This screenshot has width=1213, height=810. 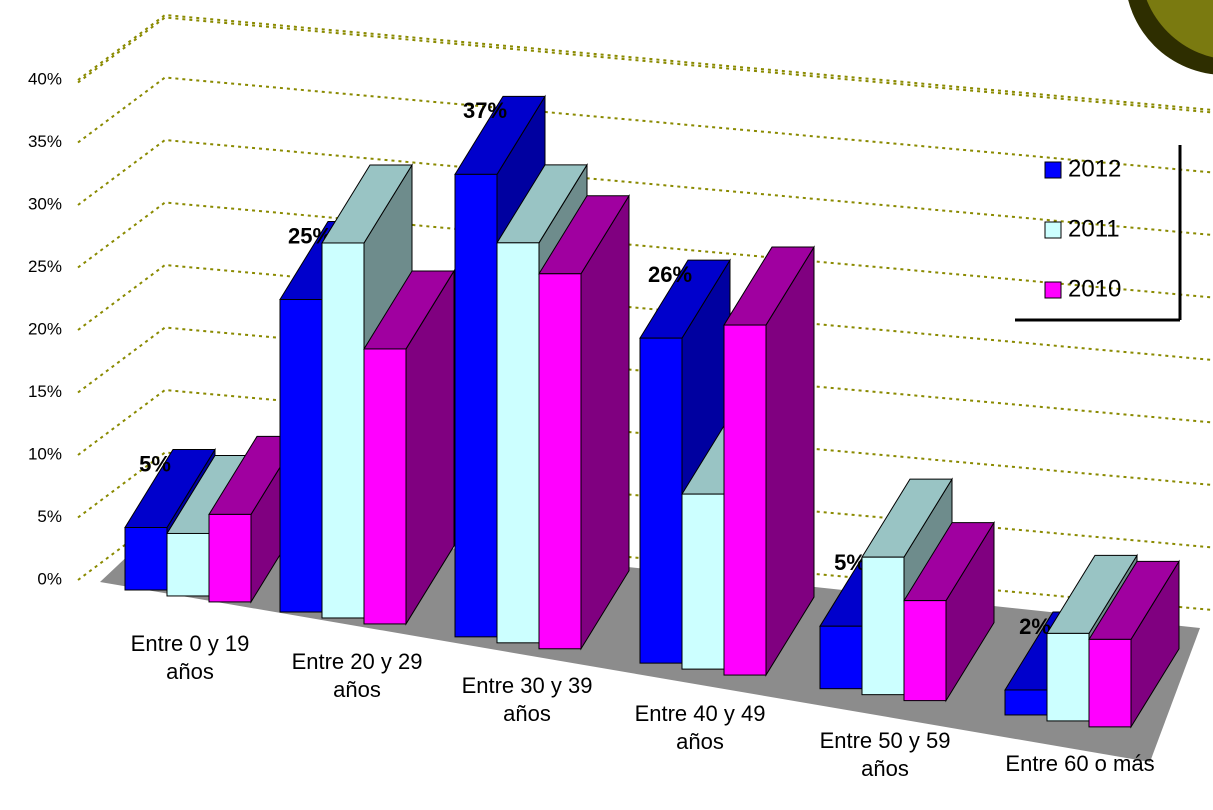 I want to click on axis-end-line, so click(x=645, y=65).